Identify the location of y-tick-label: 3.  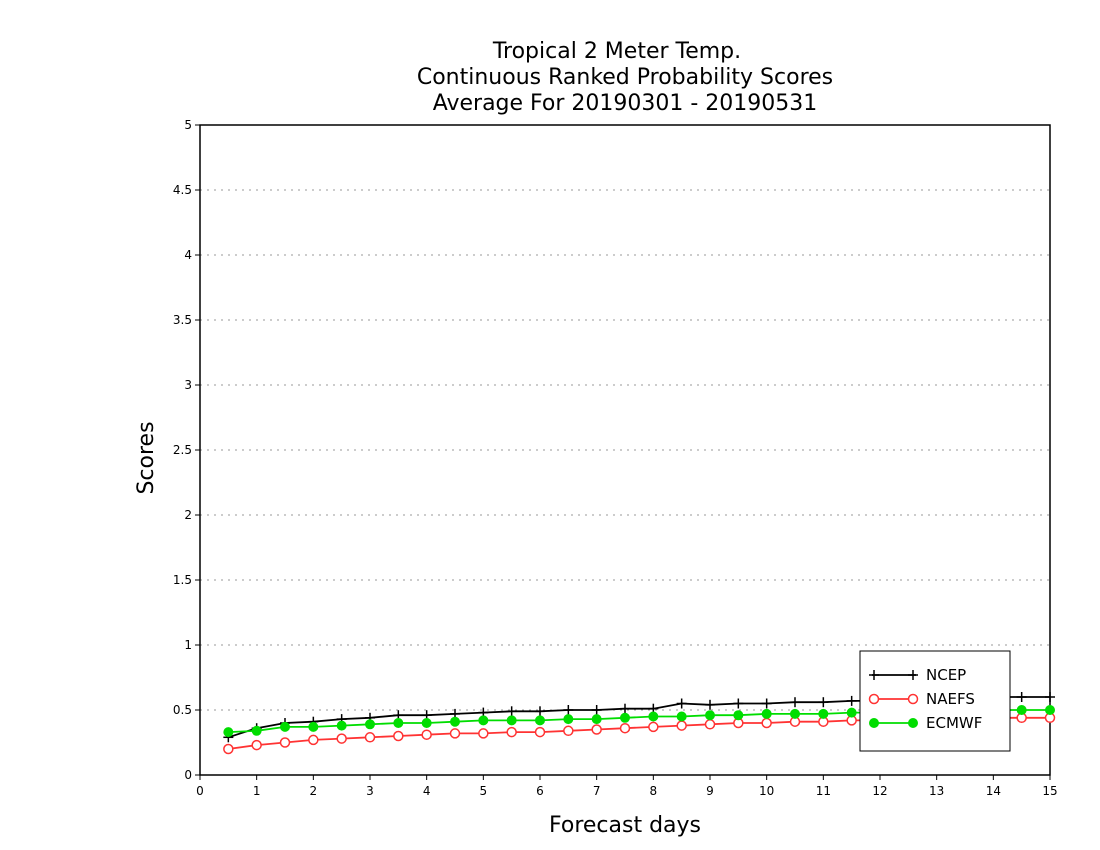
(188, 385).